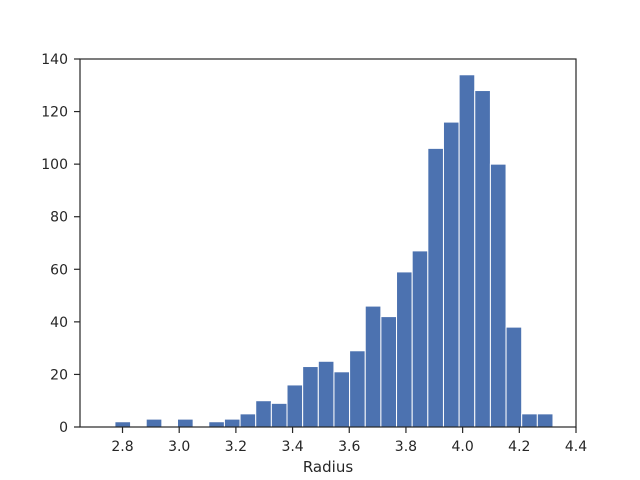 Image resolution: width=640 pixels, height=480 pixels. What do you see at coordinates (519, 447) in the screenshot?
I see `x-tick-label: 4.2` at bounding box center [519, 447].